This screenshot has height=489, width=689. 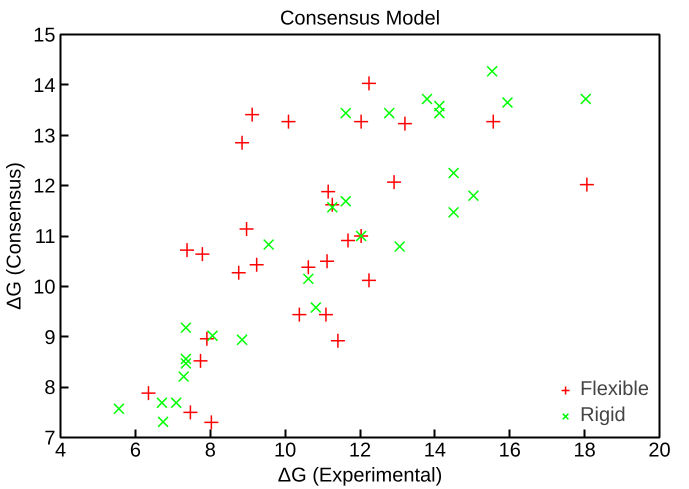 What do you see at coordinates (360, 475) in the screenshot?
I see `x-axis-title: ΔG (Experimental)` at bounding box center [360, 475].